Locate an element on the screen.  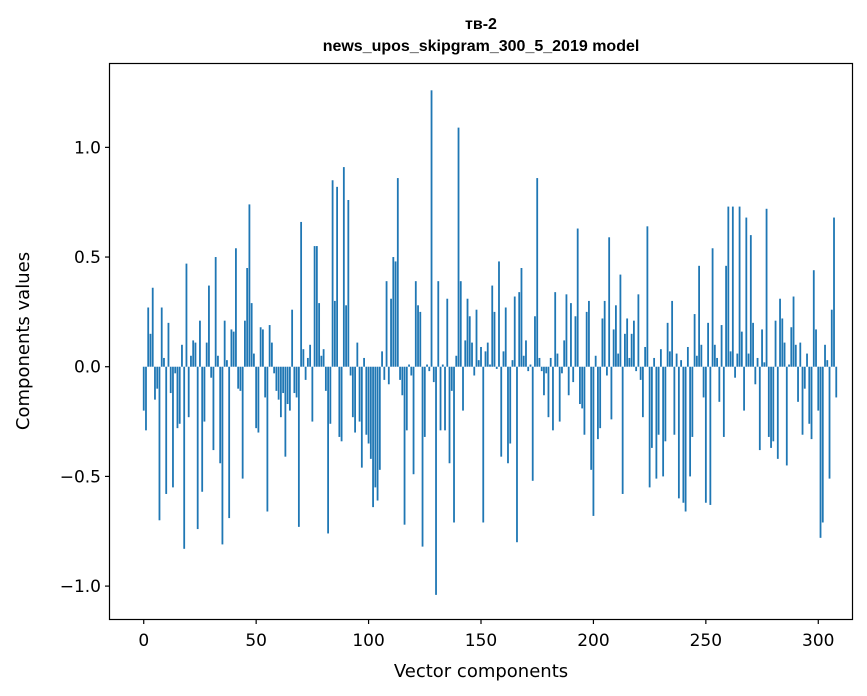
x-axis-ticks: 0 50 100 150 200 250 300 is located at coordinates (486, 635).